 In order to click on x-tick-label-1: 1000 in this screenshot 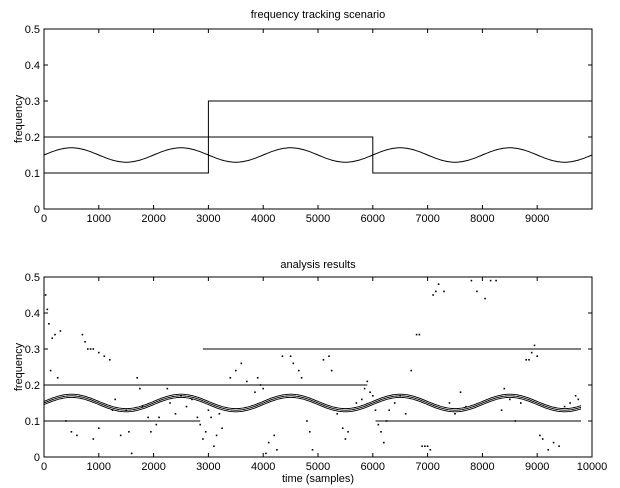, I will do `click(99, 467)`.